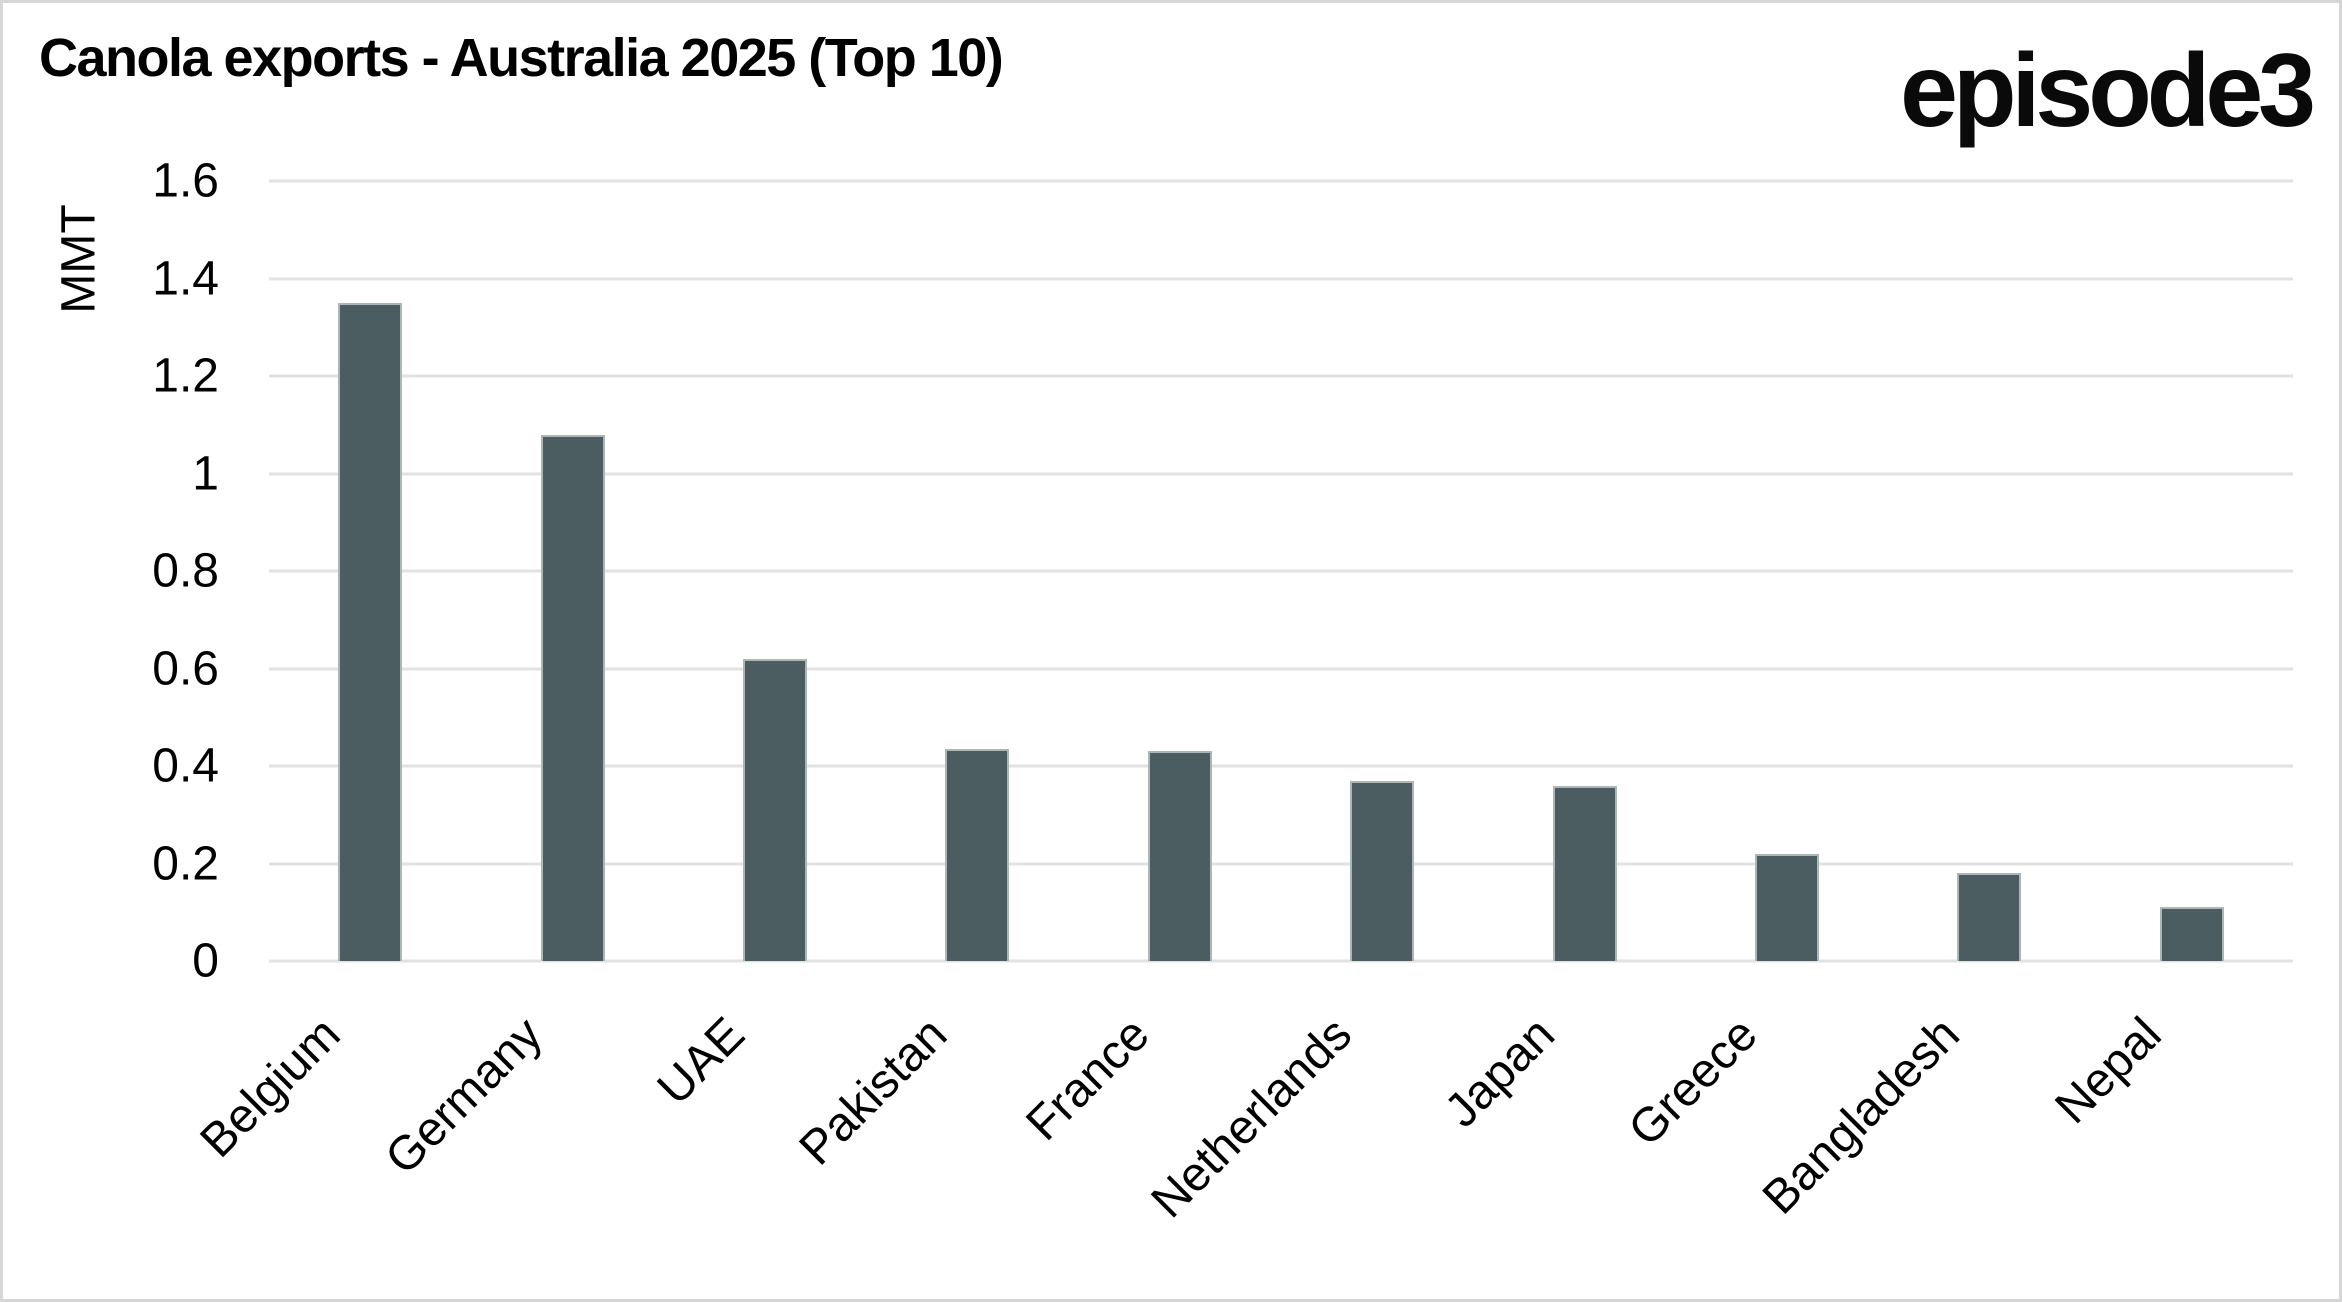  What do you see at coordinates (775, 809) in the screenshot?
I see `bar-uae` at bounding box center [775, 809].